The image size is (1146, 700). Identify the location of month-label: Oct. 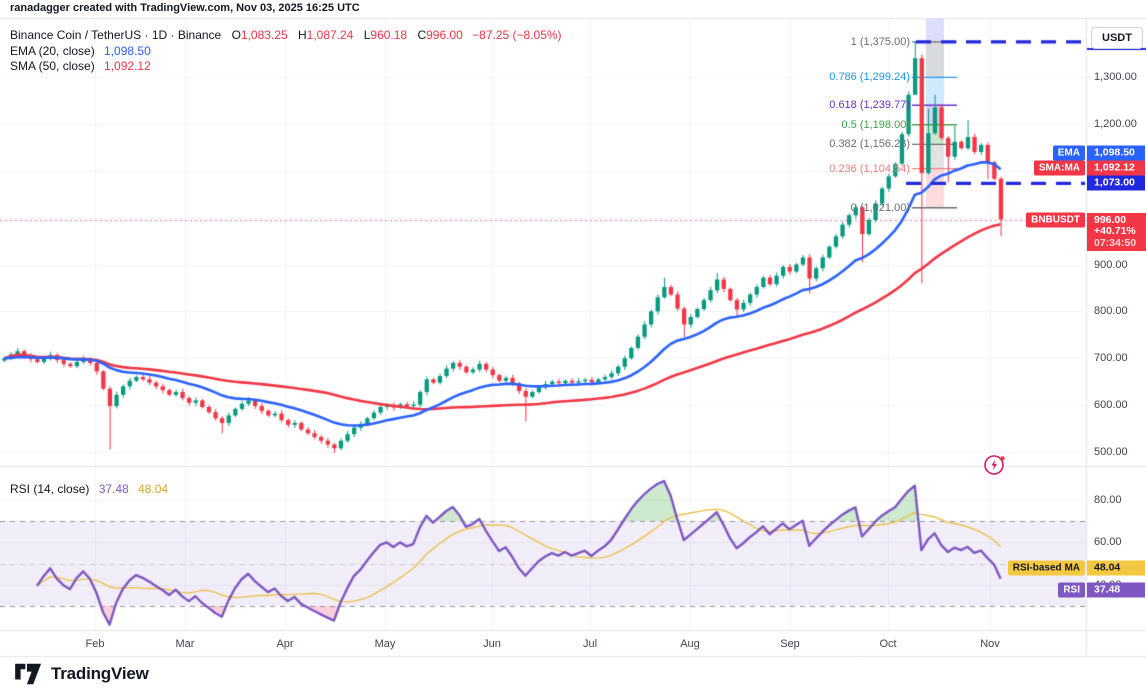
(888, 644).